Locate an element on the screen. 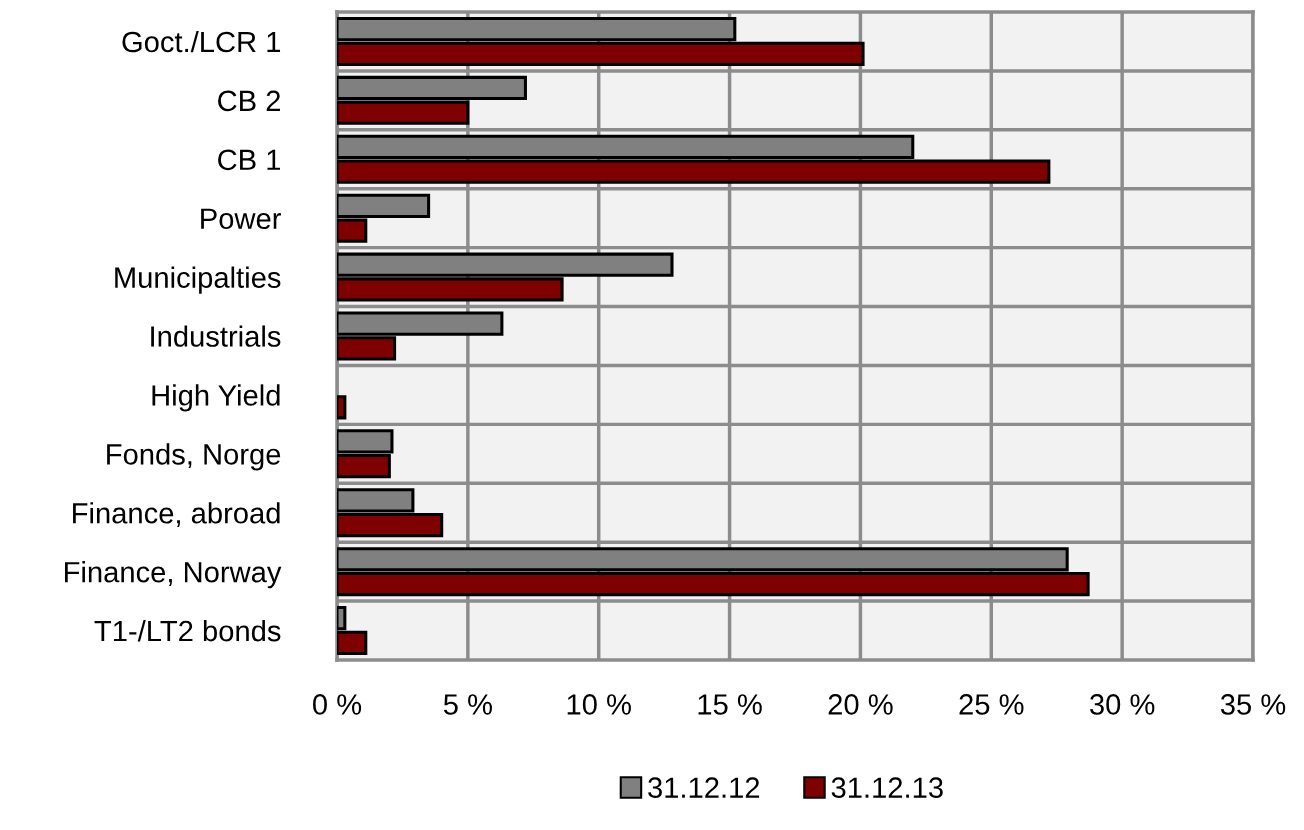 The width and height of the screenshot is (1304, 830). x-tick-label: 30 % is located at coordinates (1122, 704).